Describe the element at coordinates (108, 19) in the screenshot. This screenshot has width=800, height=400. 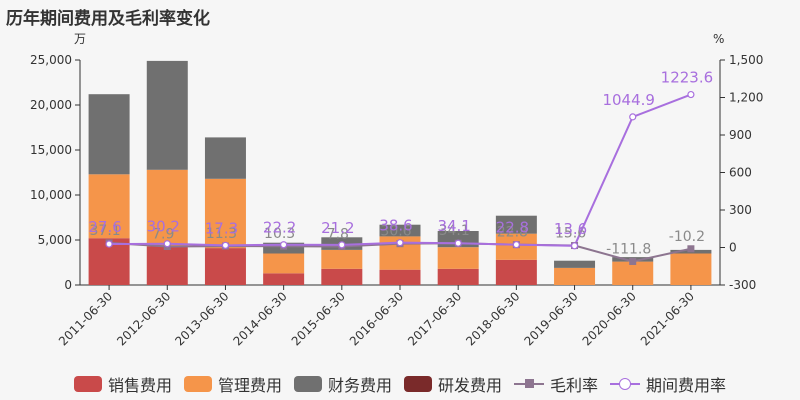
I see `chart-title: 历年期间费用及毛利率变化` at that location.